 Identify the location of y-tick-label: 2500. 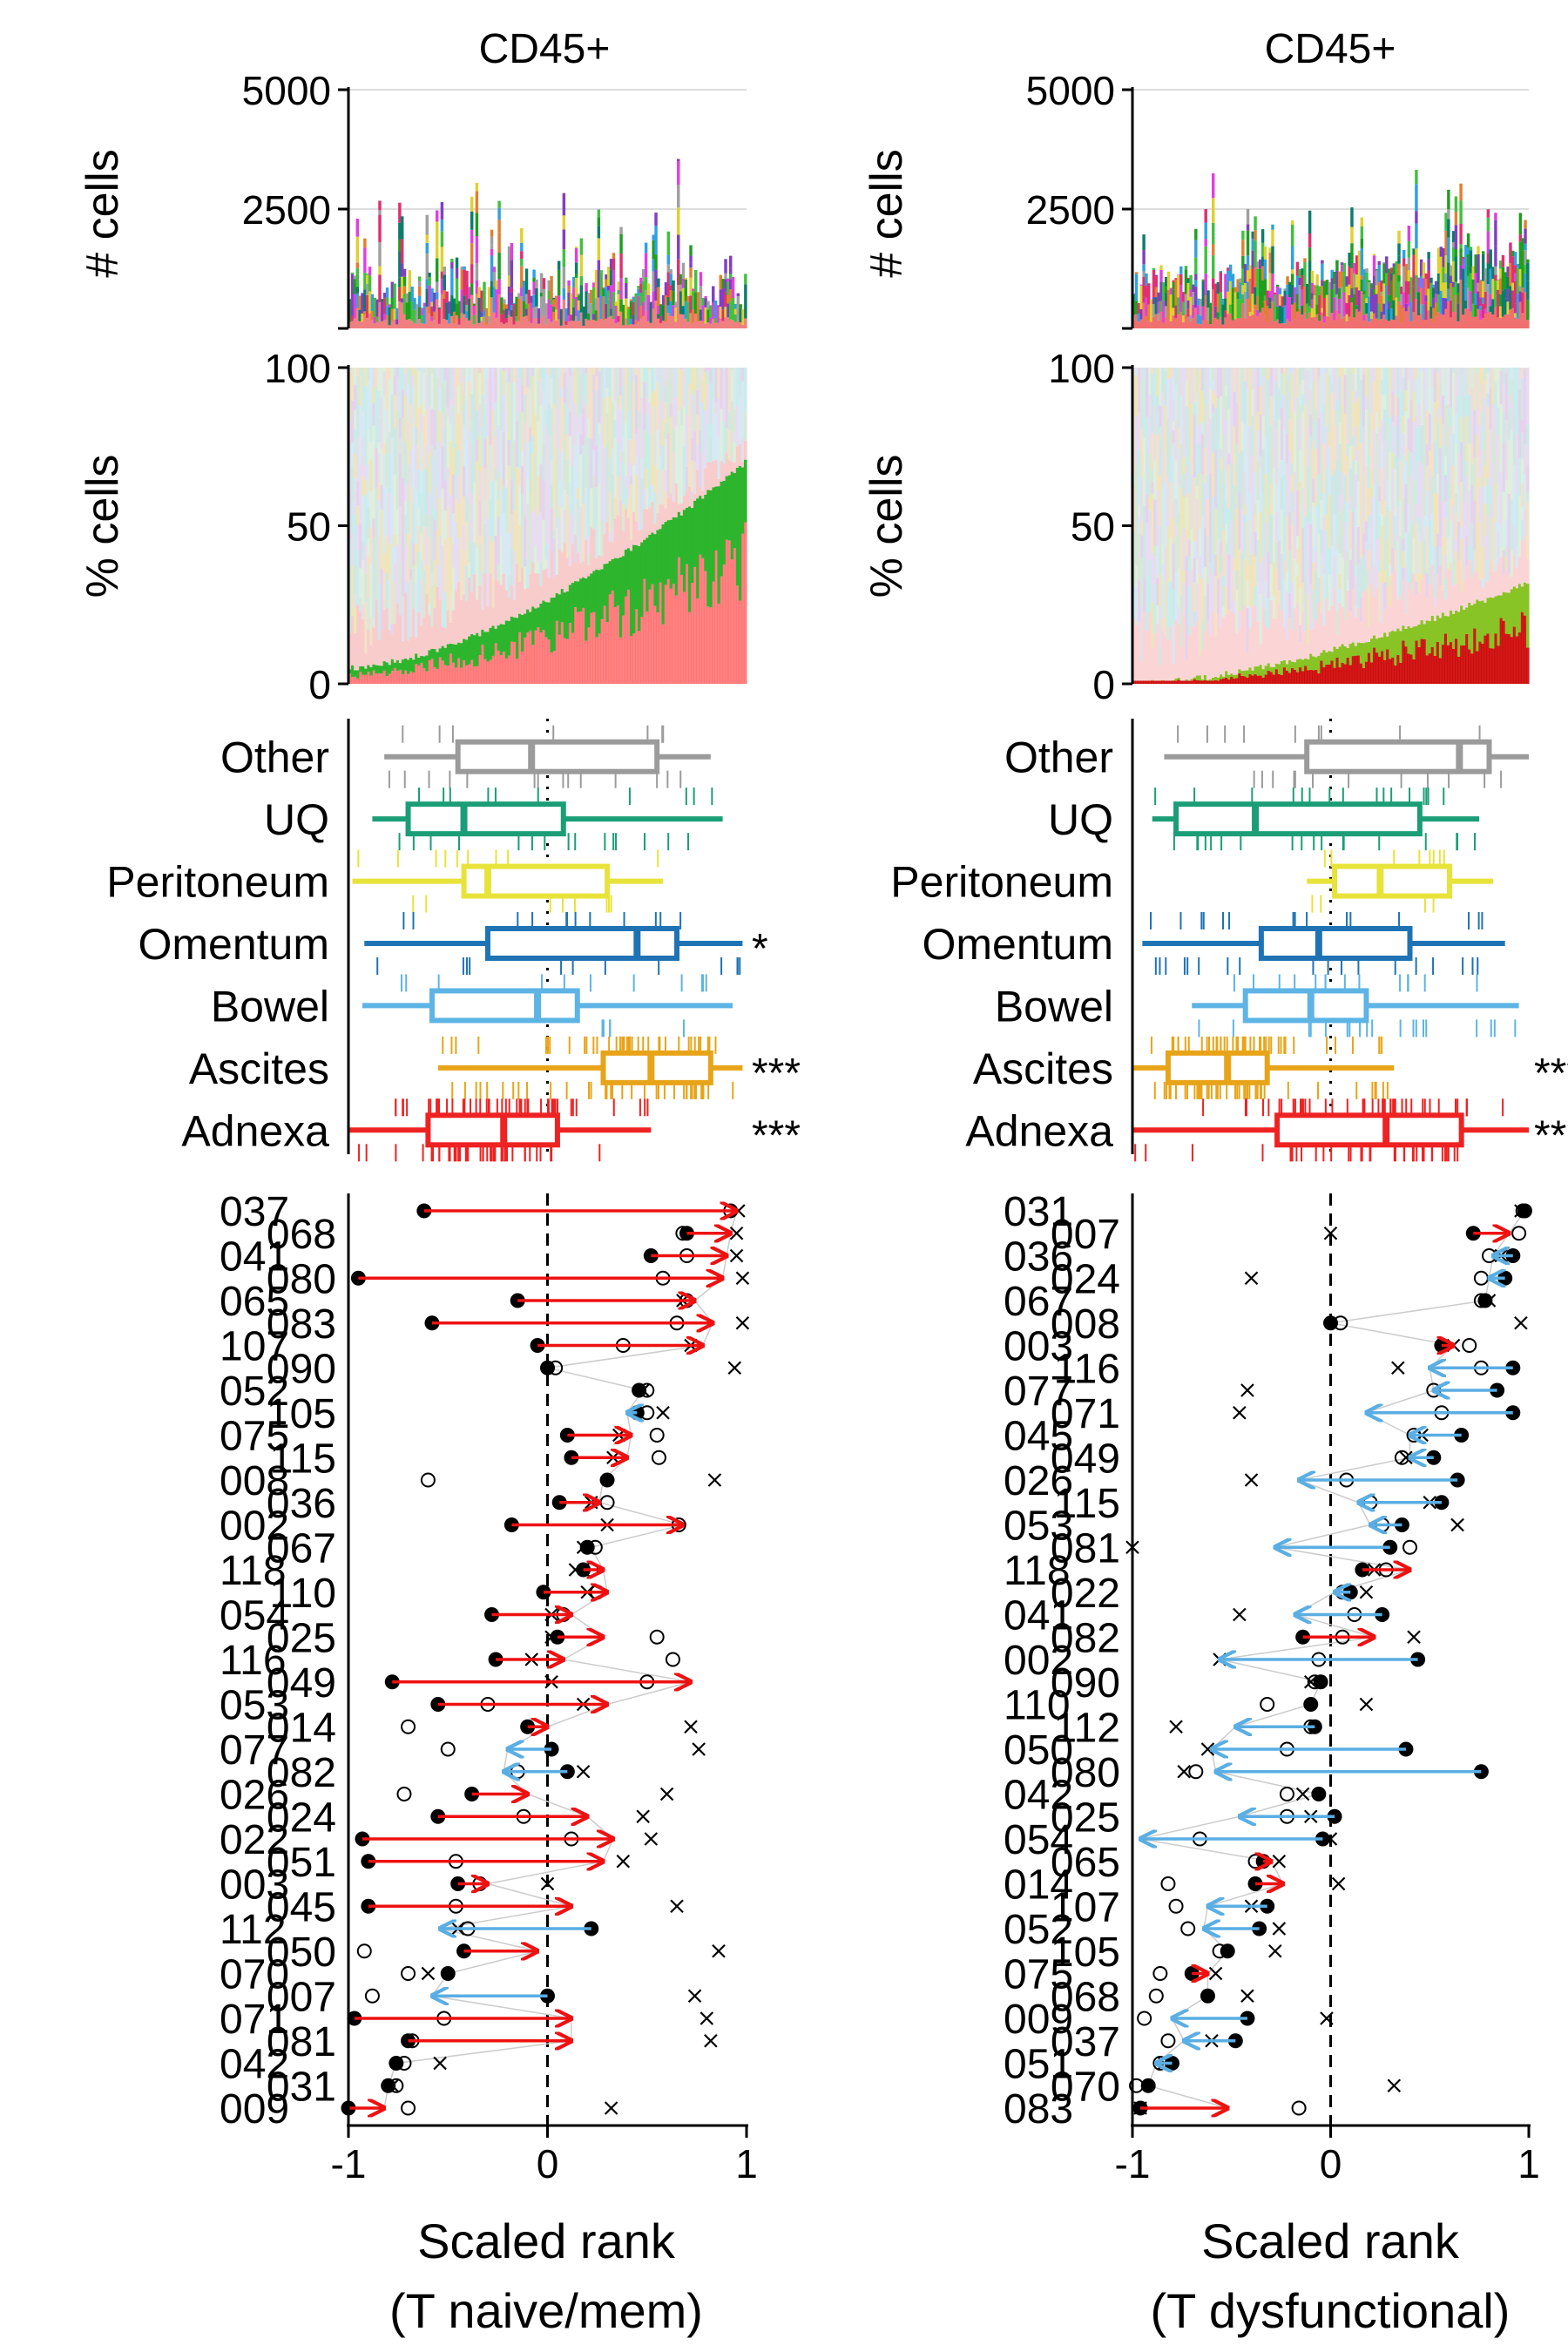
(1070, 210).